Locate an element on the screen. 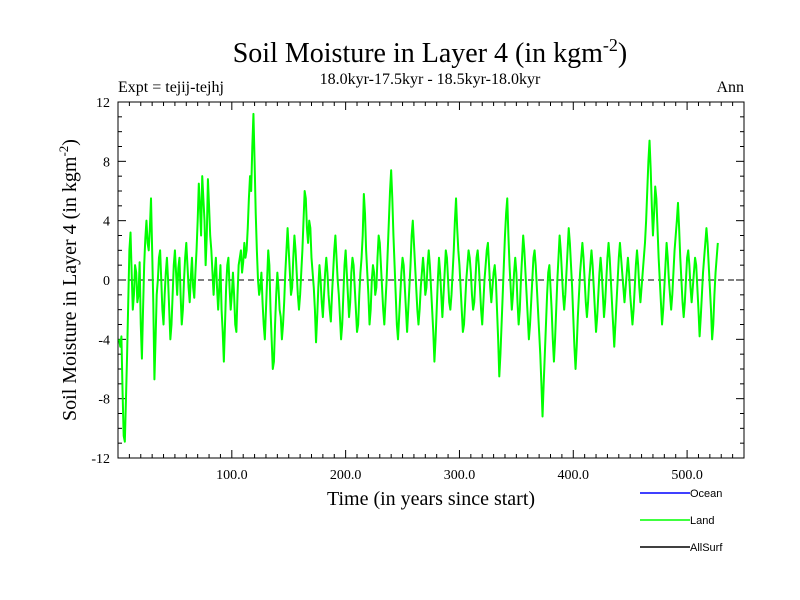 This screenshot has width=800, height=600. x-tick-label: 300.0 is located at coordinates (460, 475).